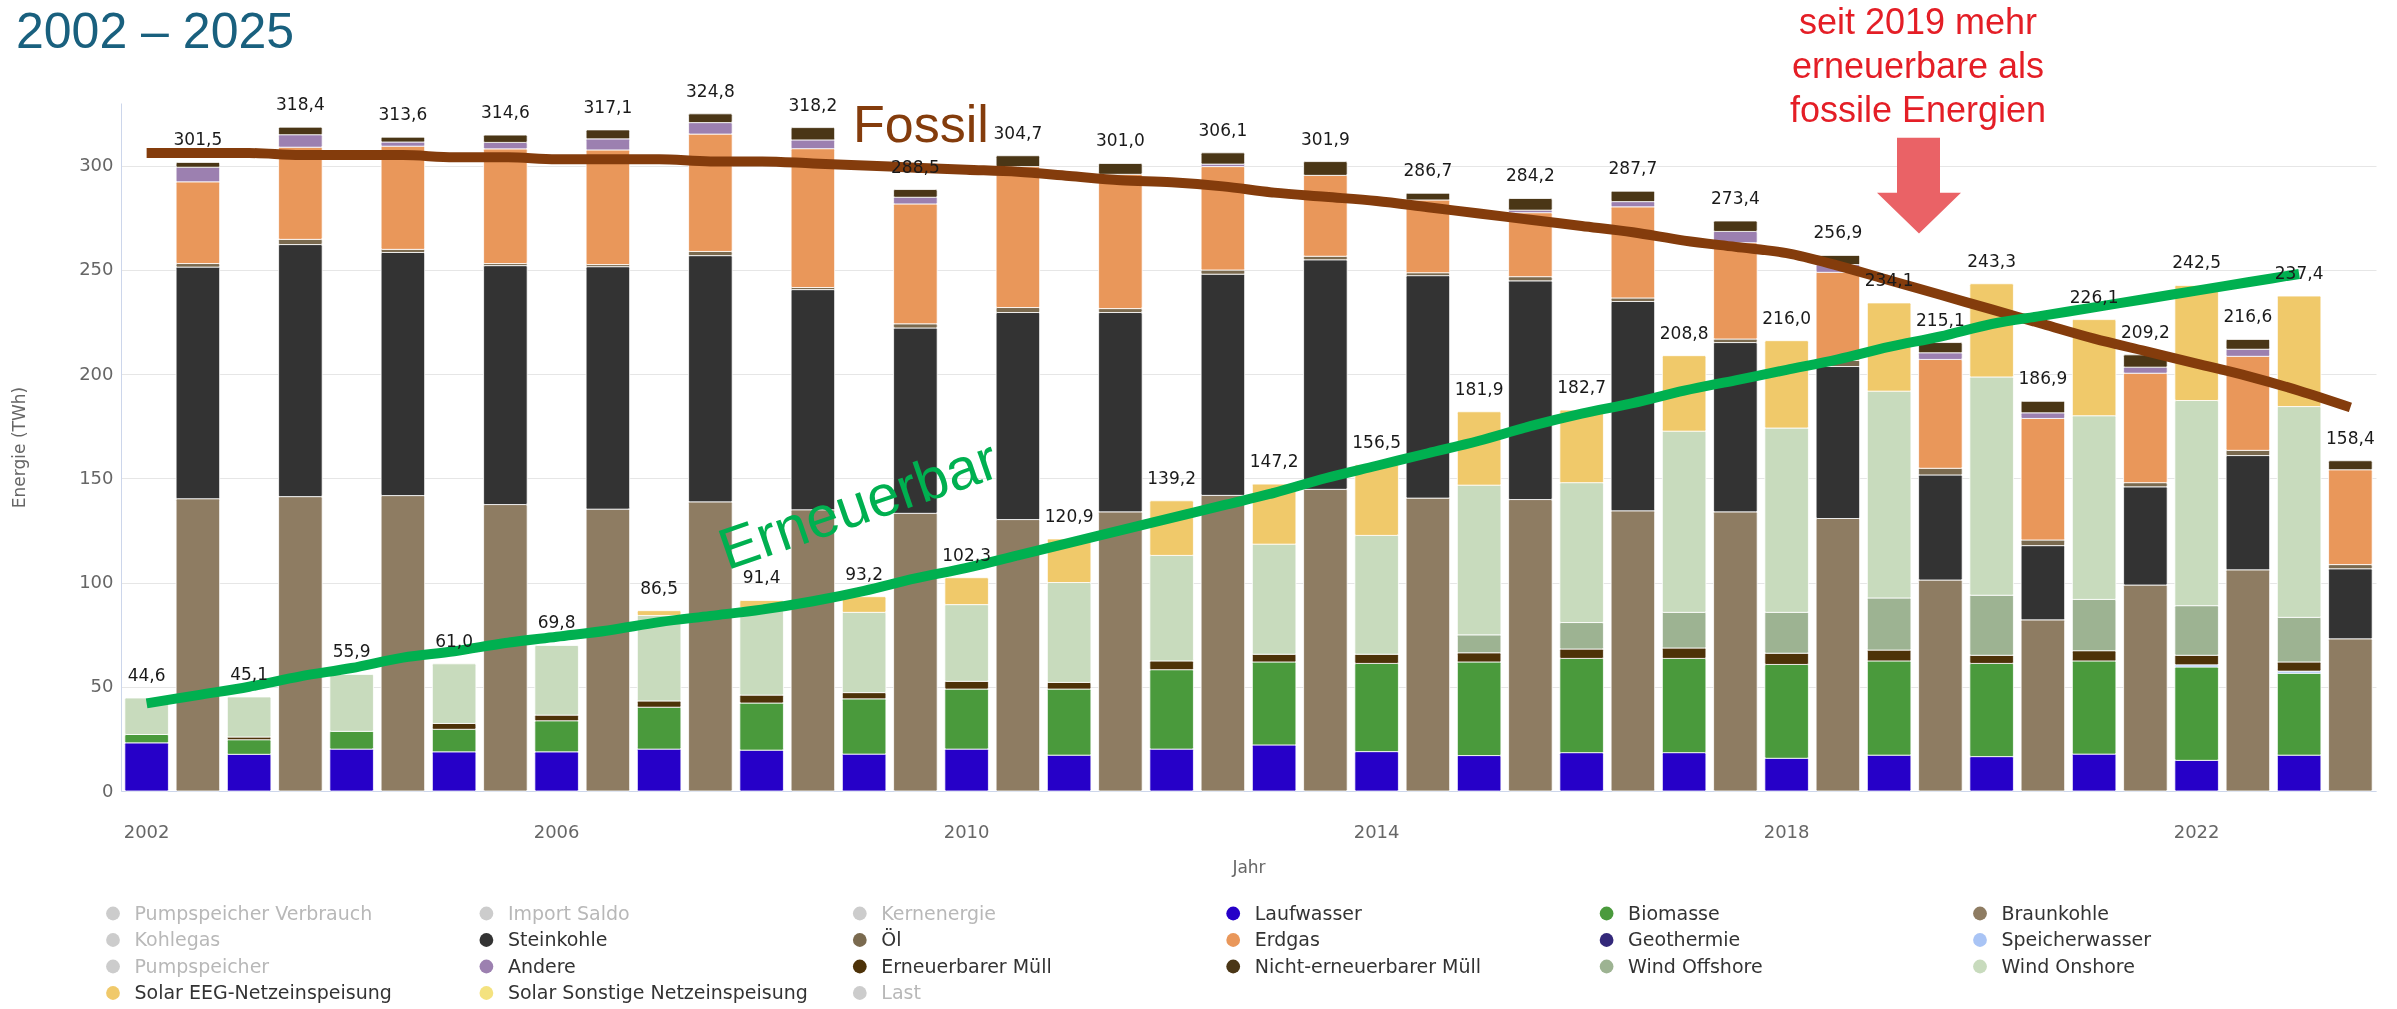  I want to click on series-label: Fossil, so click(921, 124).